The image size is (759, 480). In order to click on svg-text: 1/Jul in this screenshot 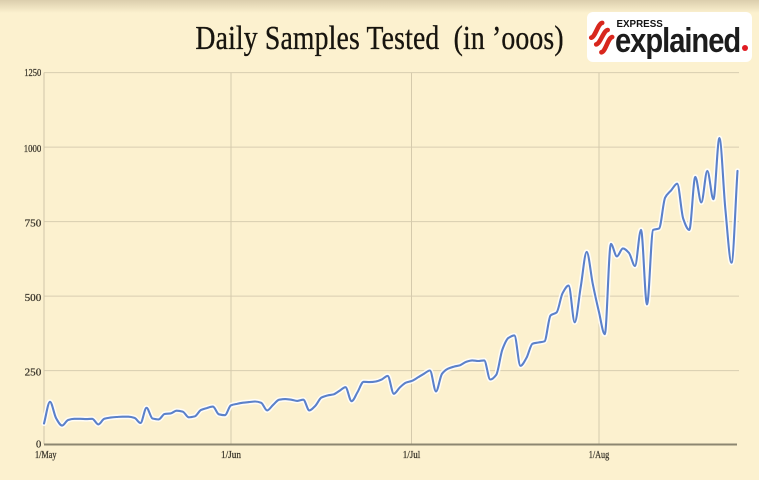, I will do `click(412, 455)`.